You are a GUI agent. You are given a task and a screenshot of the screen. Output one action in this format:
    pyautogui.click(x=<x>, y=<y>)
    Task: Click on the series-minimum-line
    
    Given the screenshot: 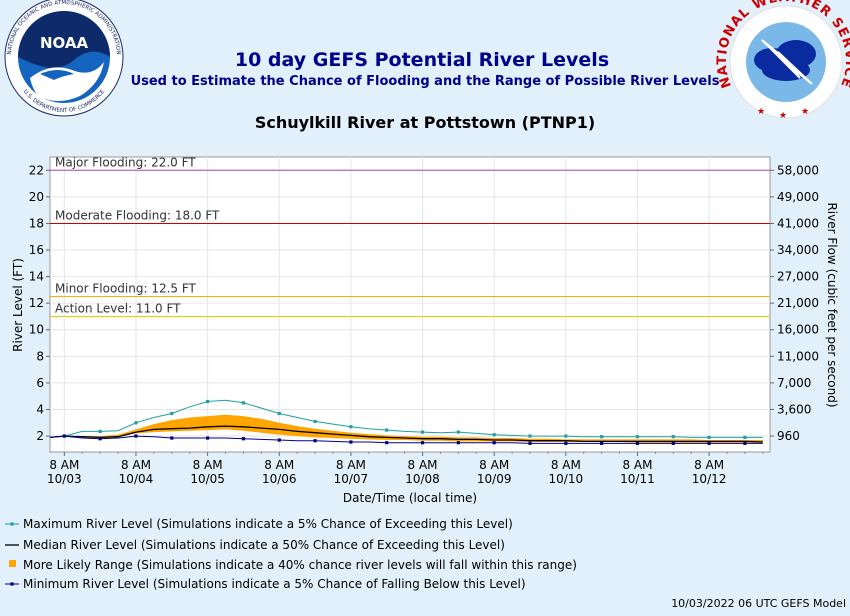 What is the action you would take?
    pyautogui.click(x=406, y=439)
    